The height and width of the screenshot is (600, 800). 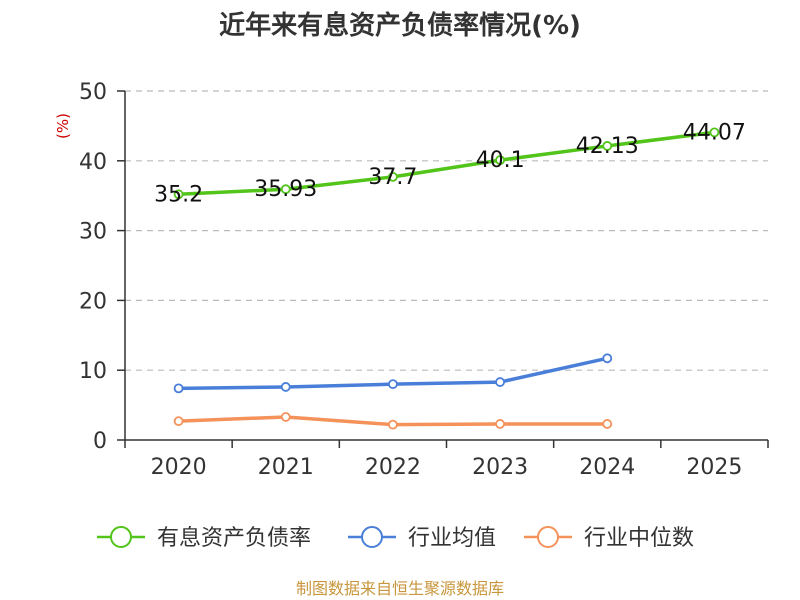 I want to click on legend-item: 行业均值, so click(x=422, y=538).